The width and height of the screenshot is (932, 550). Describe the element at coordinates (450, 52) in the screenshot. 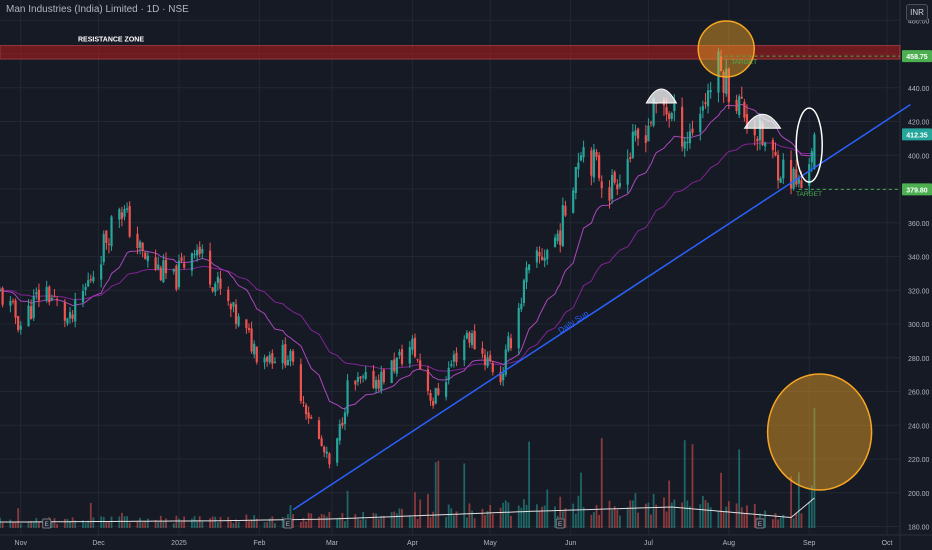

I see `resistance-zone` at that location.